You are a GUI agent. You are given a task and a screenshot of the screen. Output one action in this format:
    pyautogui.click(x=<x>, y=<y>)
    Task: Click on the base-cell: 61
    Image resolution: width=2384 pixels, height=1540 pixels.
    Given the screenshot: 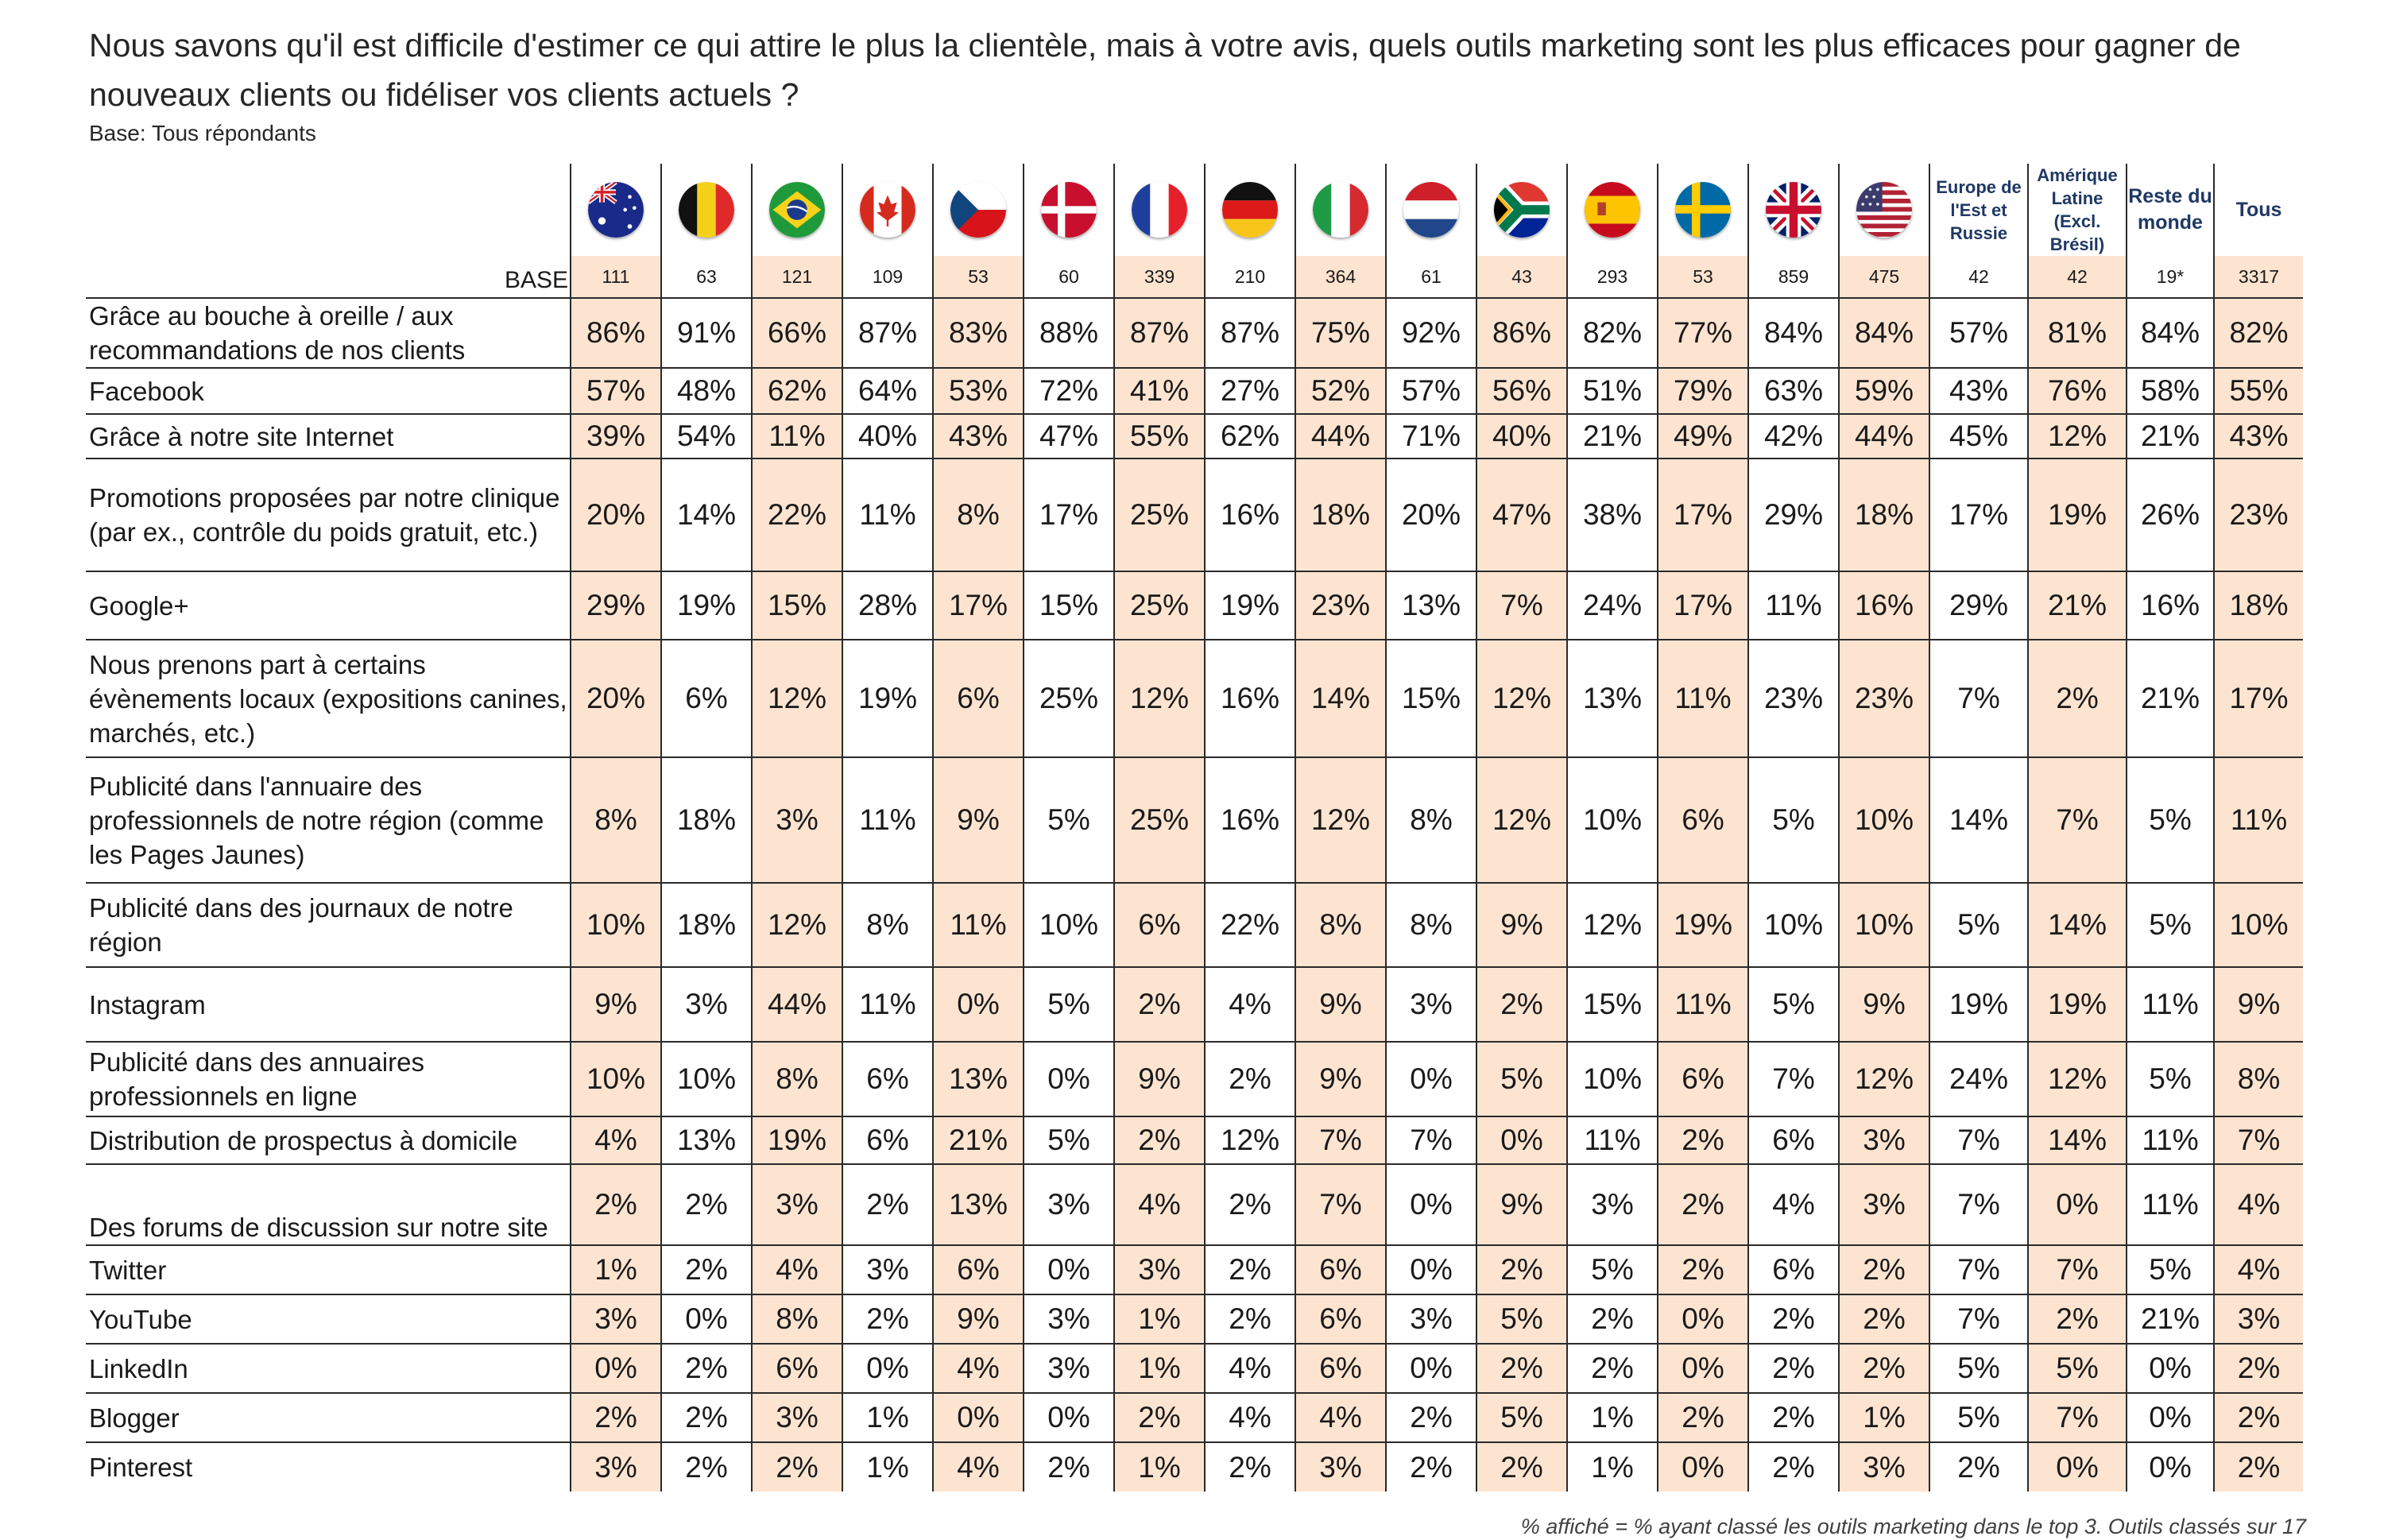 What is the action you would take?
    pyautogui.click(x=1430, y=277)
    